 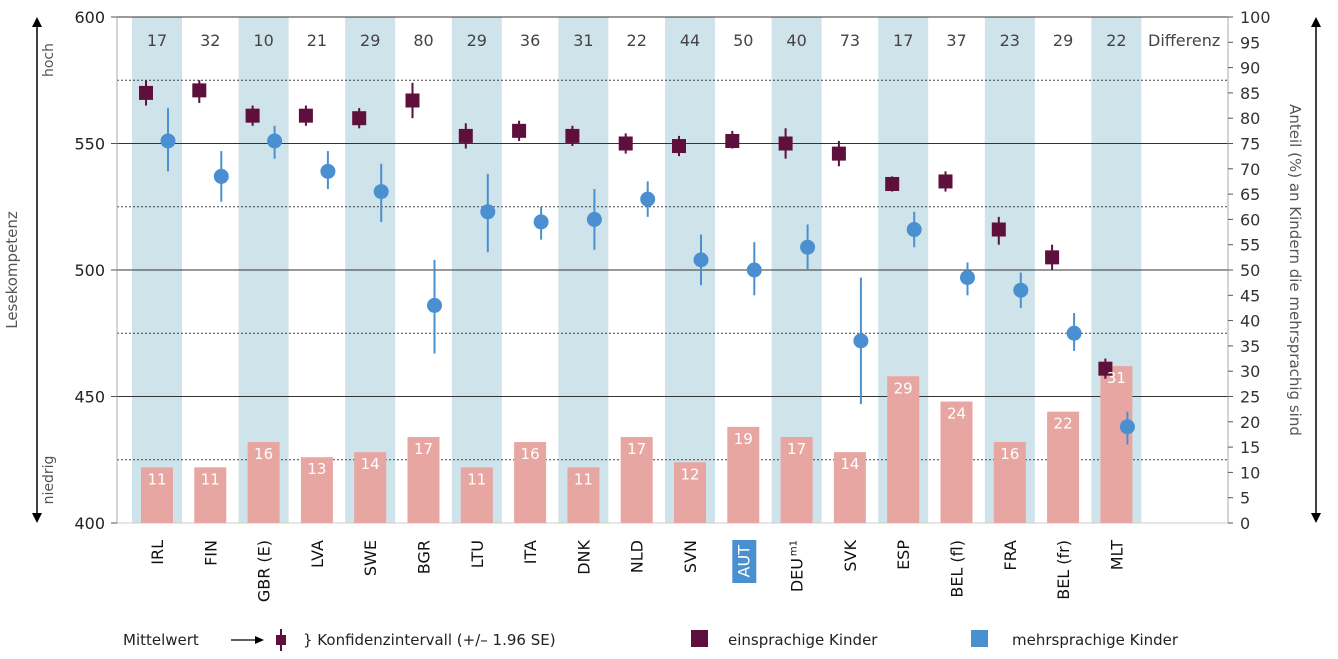 I want to click on category-label: FRA, so click(x=1010, y=555).